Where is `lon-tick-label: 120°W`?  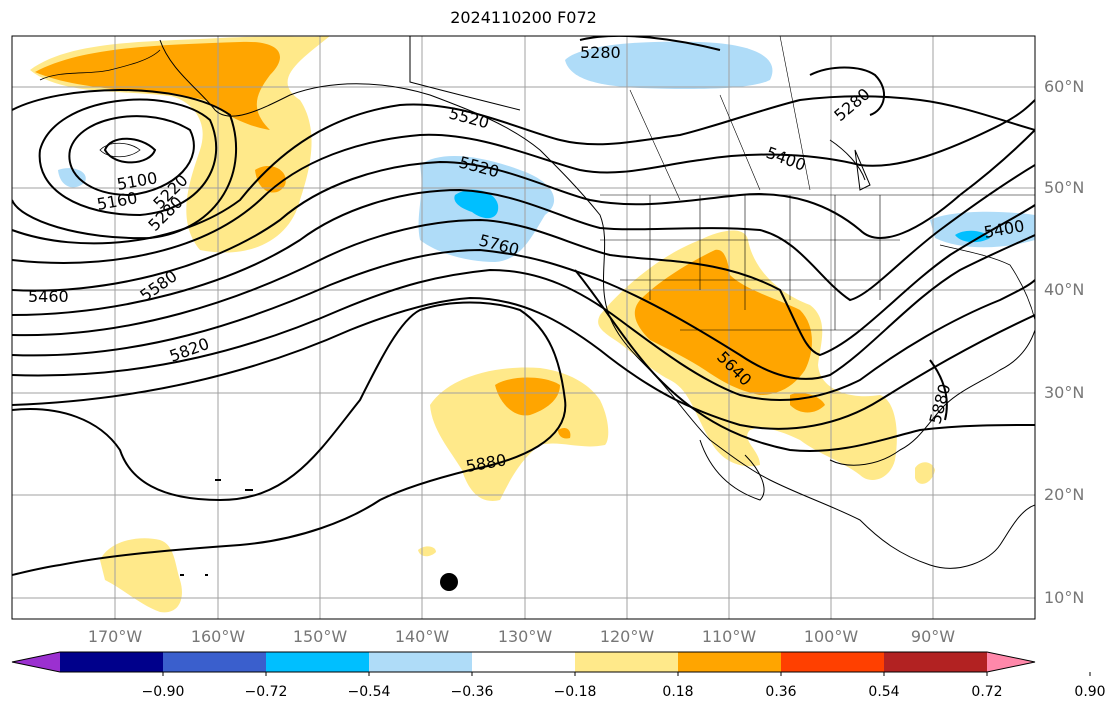 lon-tick-label: 120°W is located at coordinates (627, 636).